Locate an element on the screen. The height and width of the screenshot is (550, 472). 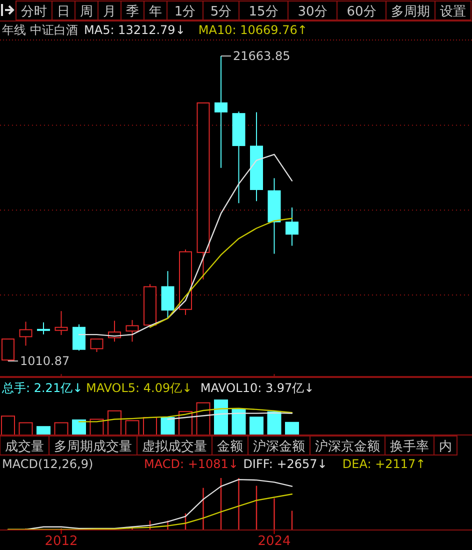
series-label: MAVOL5: 4.09亿↓ is located at coordinates (139, 388).